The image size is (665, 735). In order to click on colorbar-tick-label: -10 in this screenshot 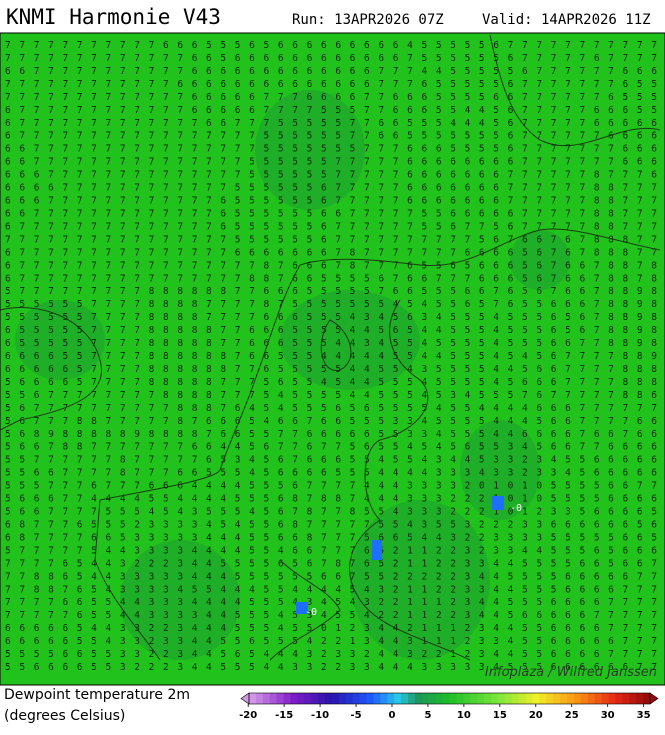, I will do `click(320, 715)`.